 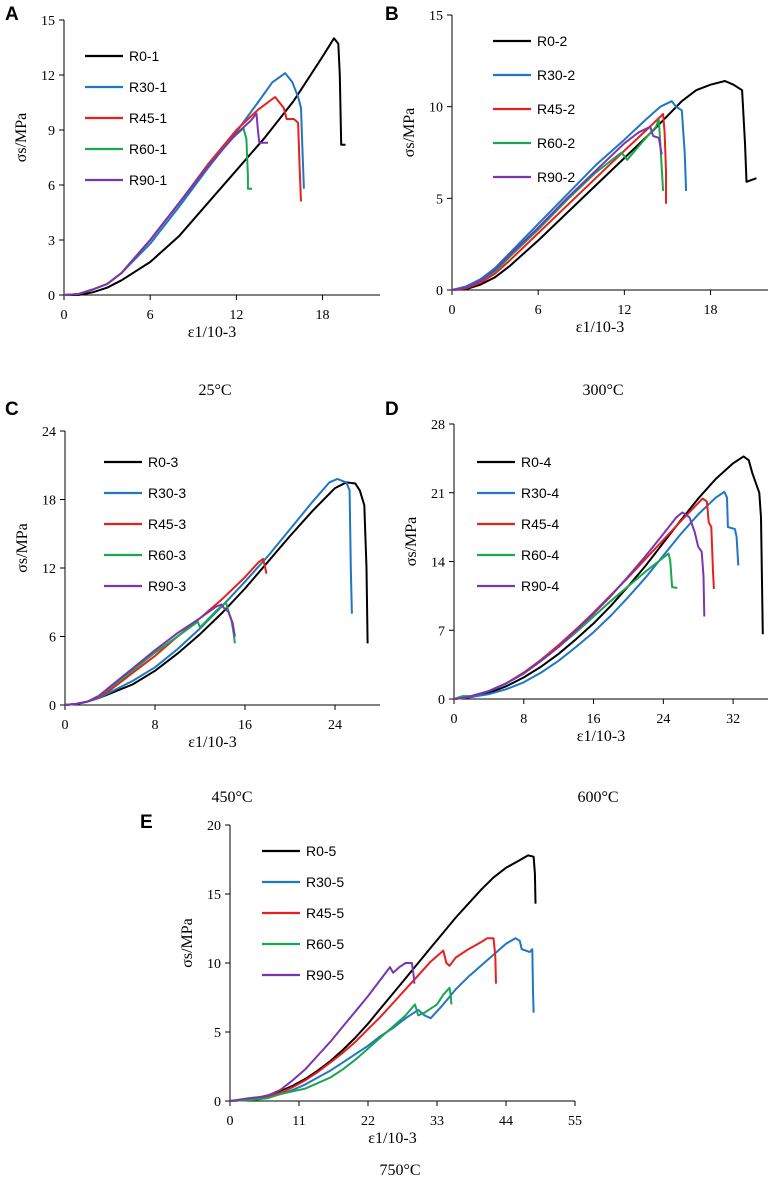 I want to click on x-tick-label: 11, so click(x=298, y=1121).